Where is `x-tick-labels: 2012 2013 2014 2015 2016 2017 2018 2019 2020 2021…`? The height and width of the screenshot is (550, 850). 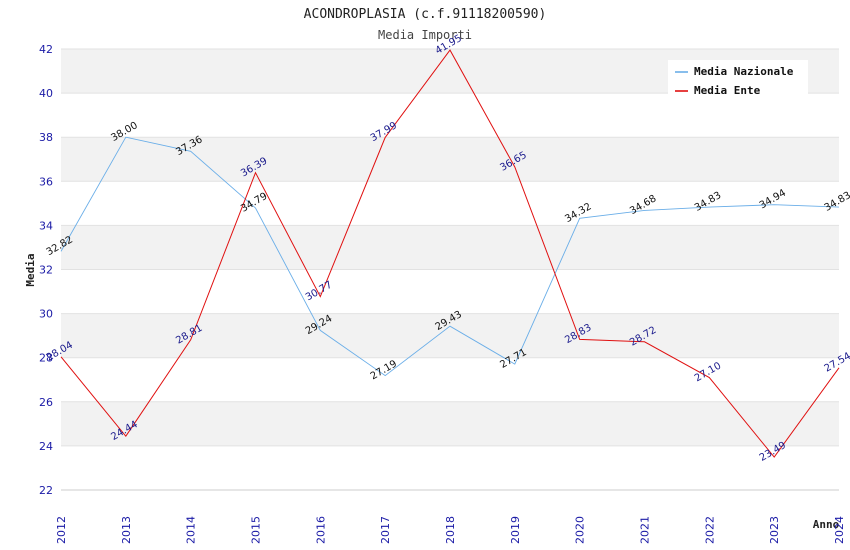
x-tick-labels: 2012 2013 2014 2015 2016 2017 2018 2019 2020 2021… is located at coordinates (450, 530).